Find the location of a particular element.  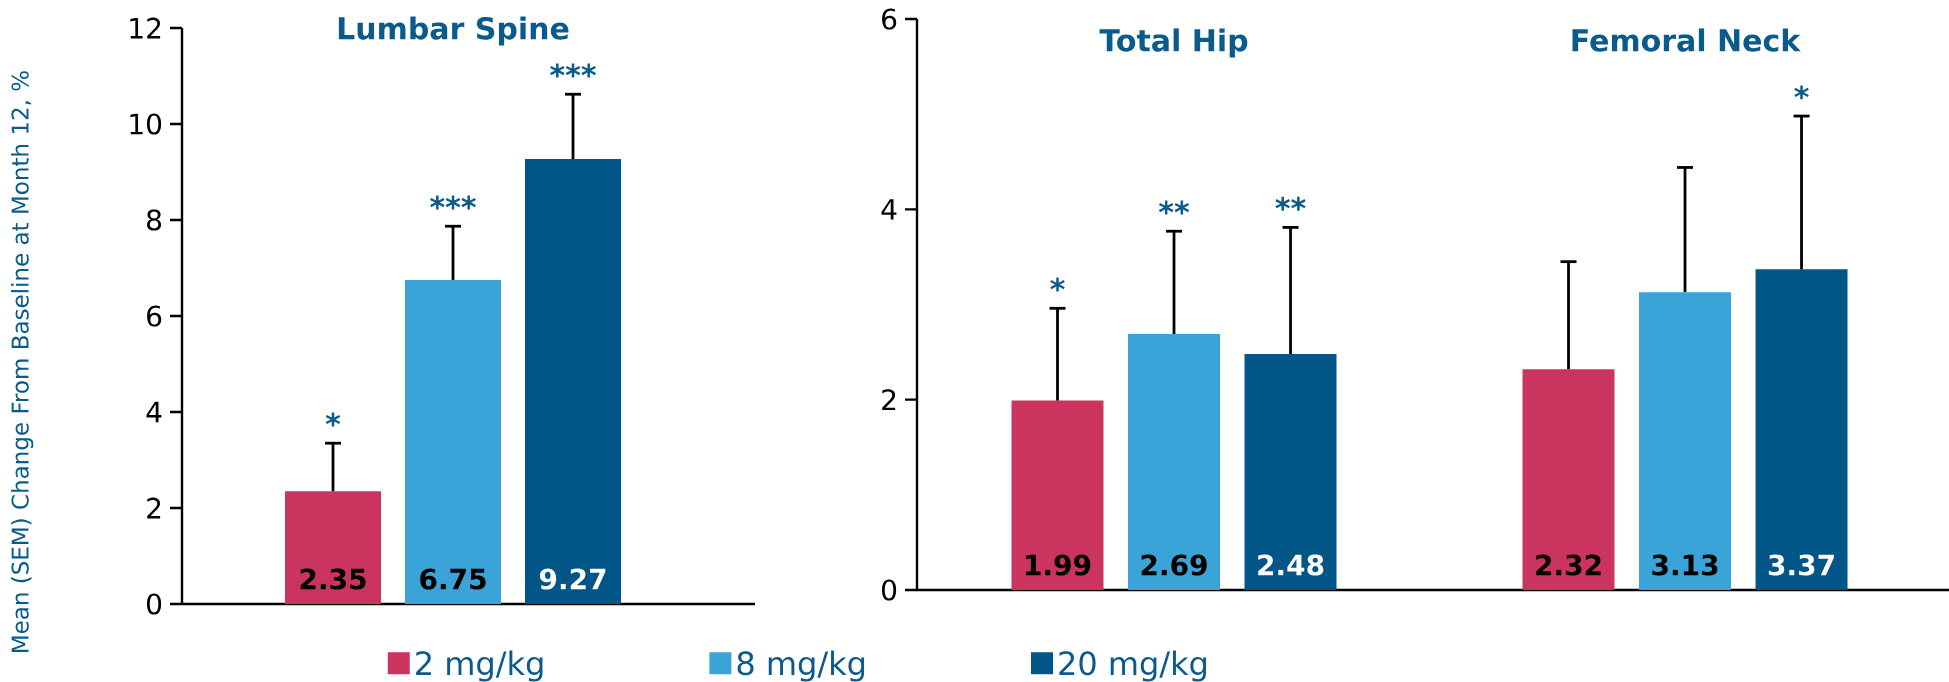

data-label: 2.48 is located at coordinates (1291, 565).